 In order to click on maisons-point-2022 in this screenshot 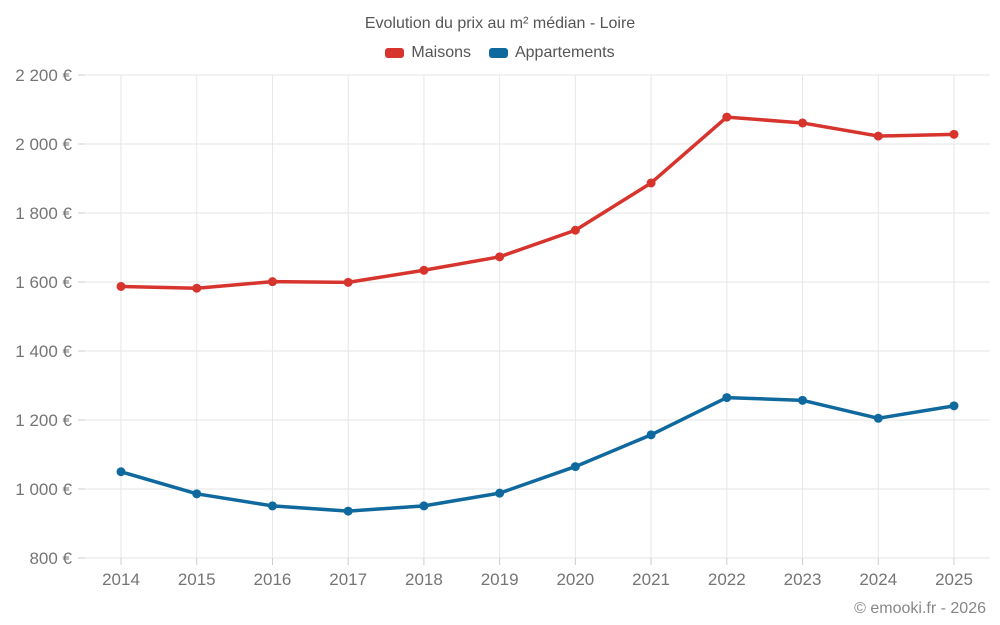, I will do `click(727, 117)`.